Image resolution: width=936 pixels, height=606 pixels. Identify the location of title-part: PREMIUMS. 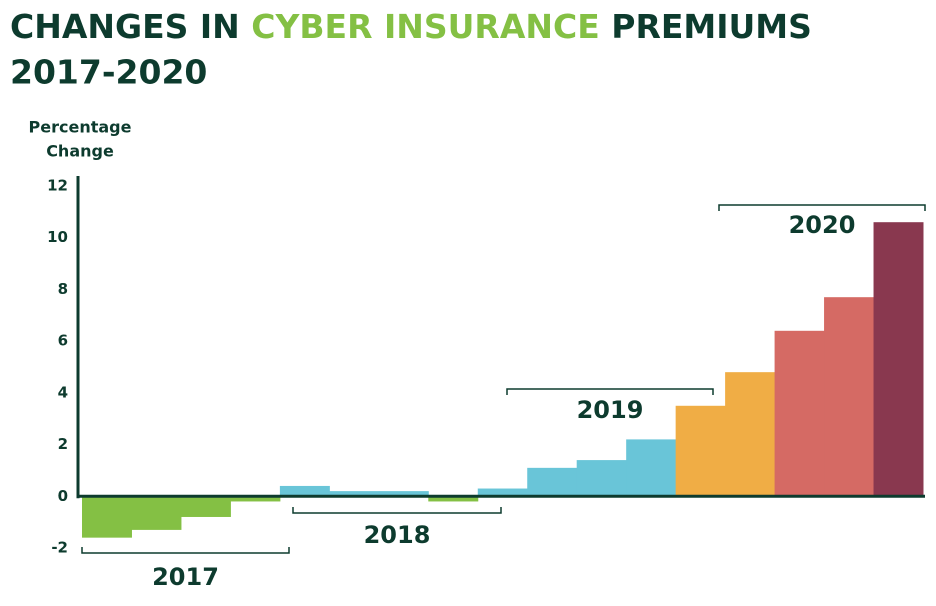
(706, 26).